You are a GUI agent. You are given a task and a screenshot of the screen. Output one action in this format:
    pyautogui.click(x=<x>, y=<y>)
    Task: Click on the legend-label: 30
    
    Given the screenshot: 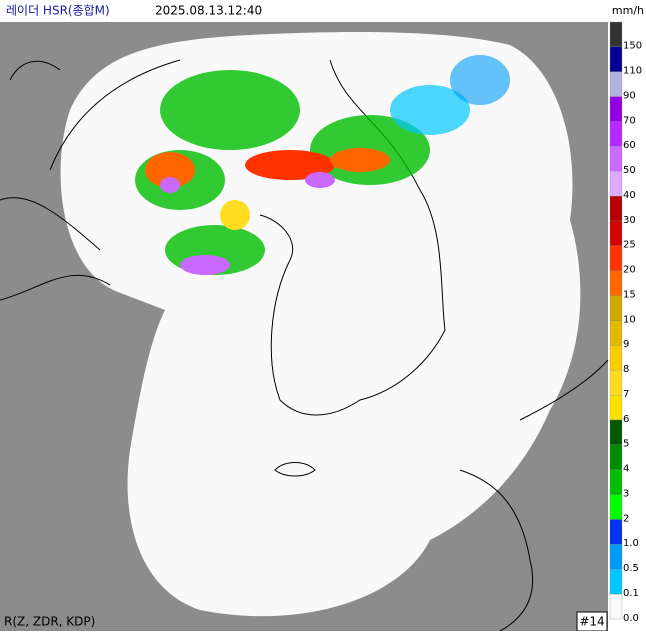 What is the action you would take?
    pyautogui.click(x=629, y=220)
    